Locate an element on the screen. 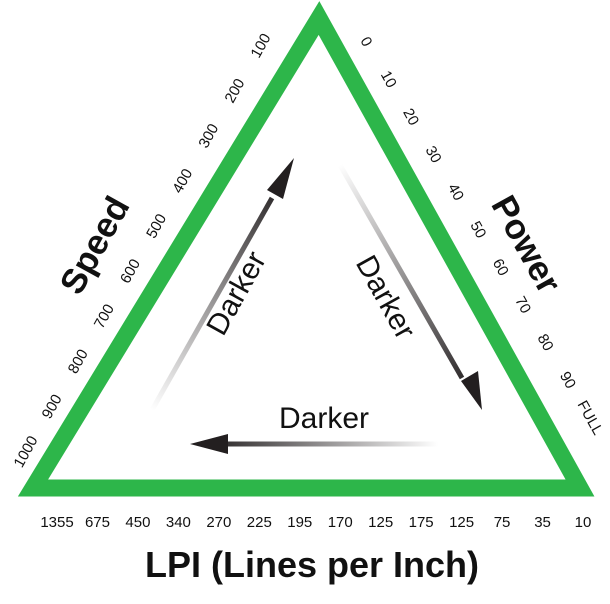 This screenshot has height=604, width=610. power-tick-6: 60 is located at coordinates (500, 267).